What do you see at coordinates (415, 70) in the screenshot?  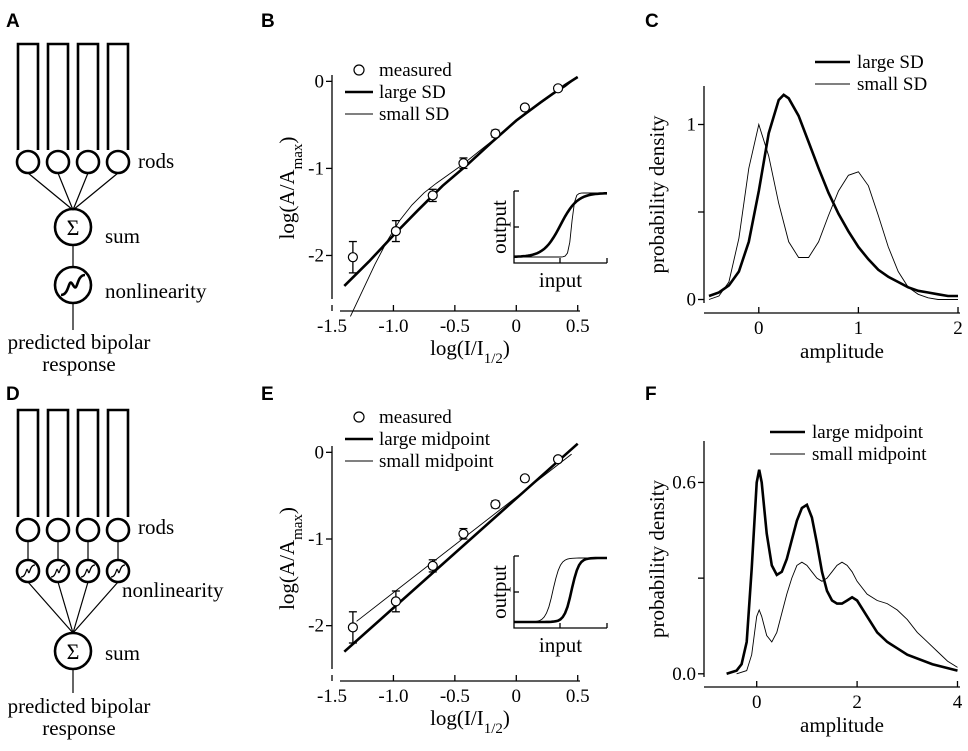 I see `legend-label-measured-b: measured` at bounding box center [415, 70].